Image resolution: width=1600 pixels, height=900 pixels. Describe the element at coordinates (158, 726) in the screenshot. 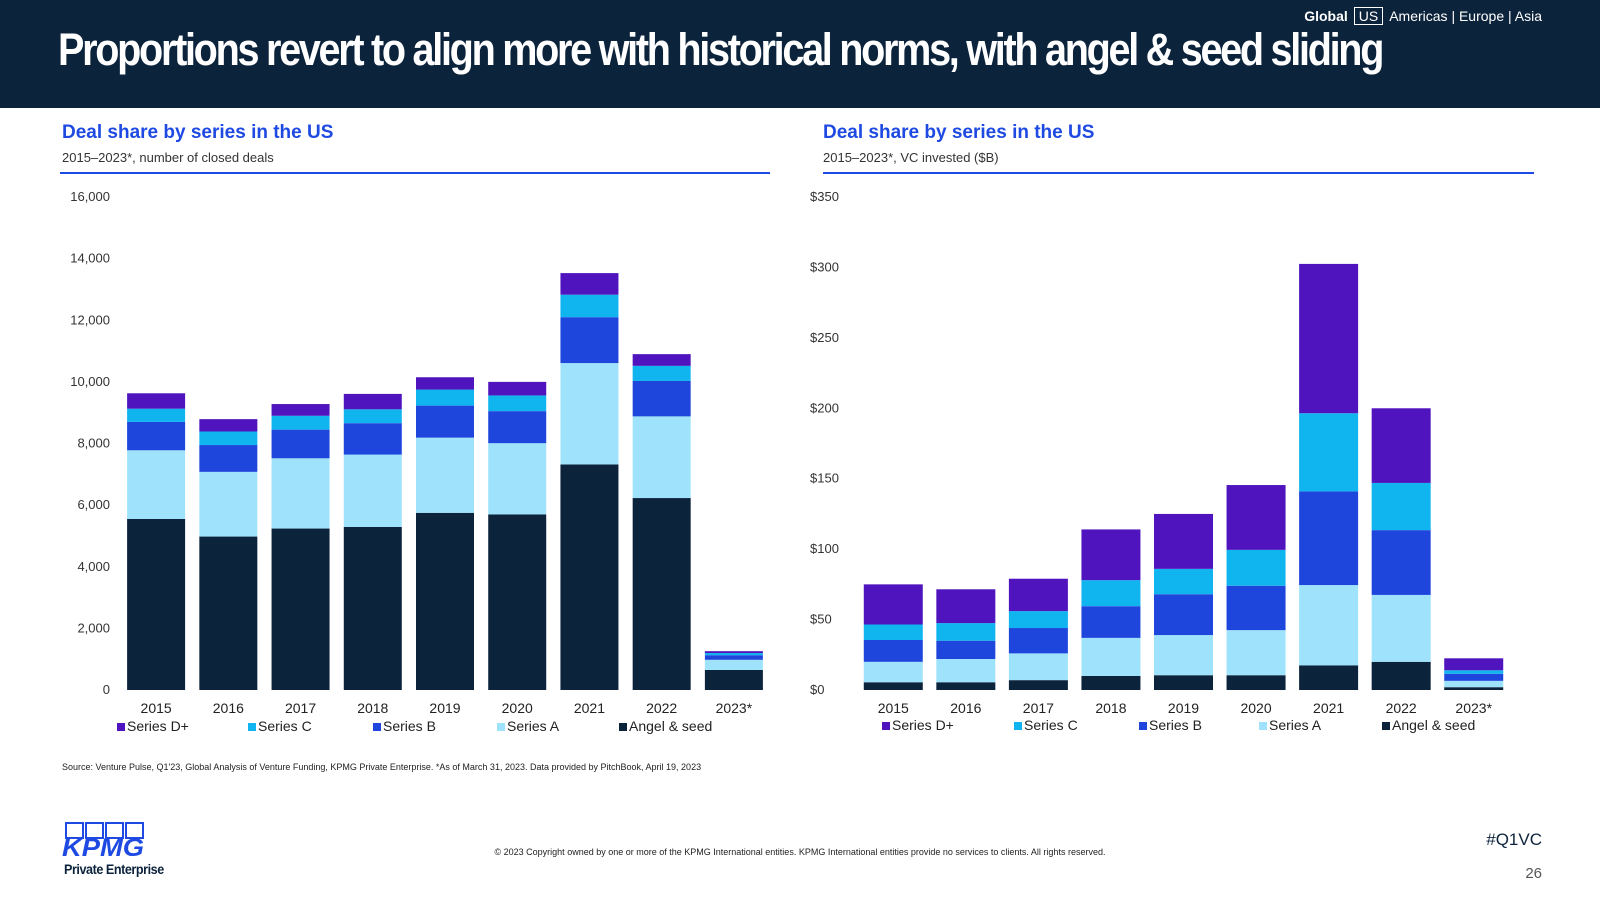

I see `legend-label: Series D+` at that location.